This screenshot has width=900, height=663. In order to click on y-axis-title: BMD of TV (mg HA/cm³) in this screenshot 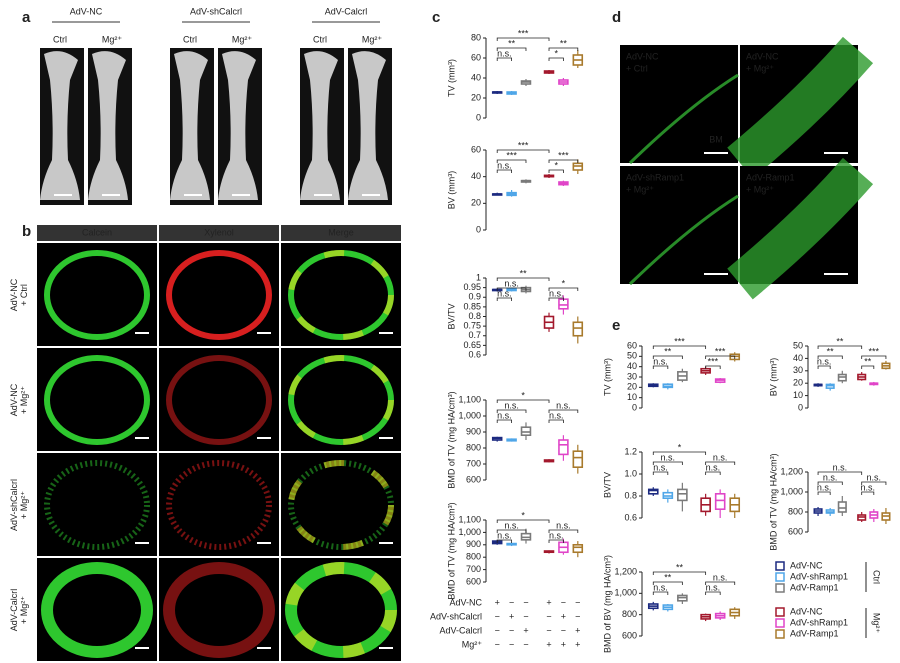, I will do `click(773, 501)`.